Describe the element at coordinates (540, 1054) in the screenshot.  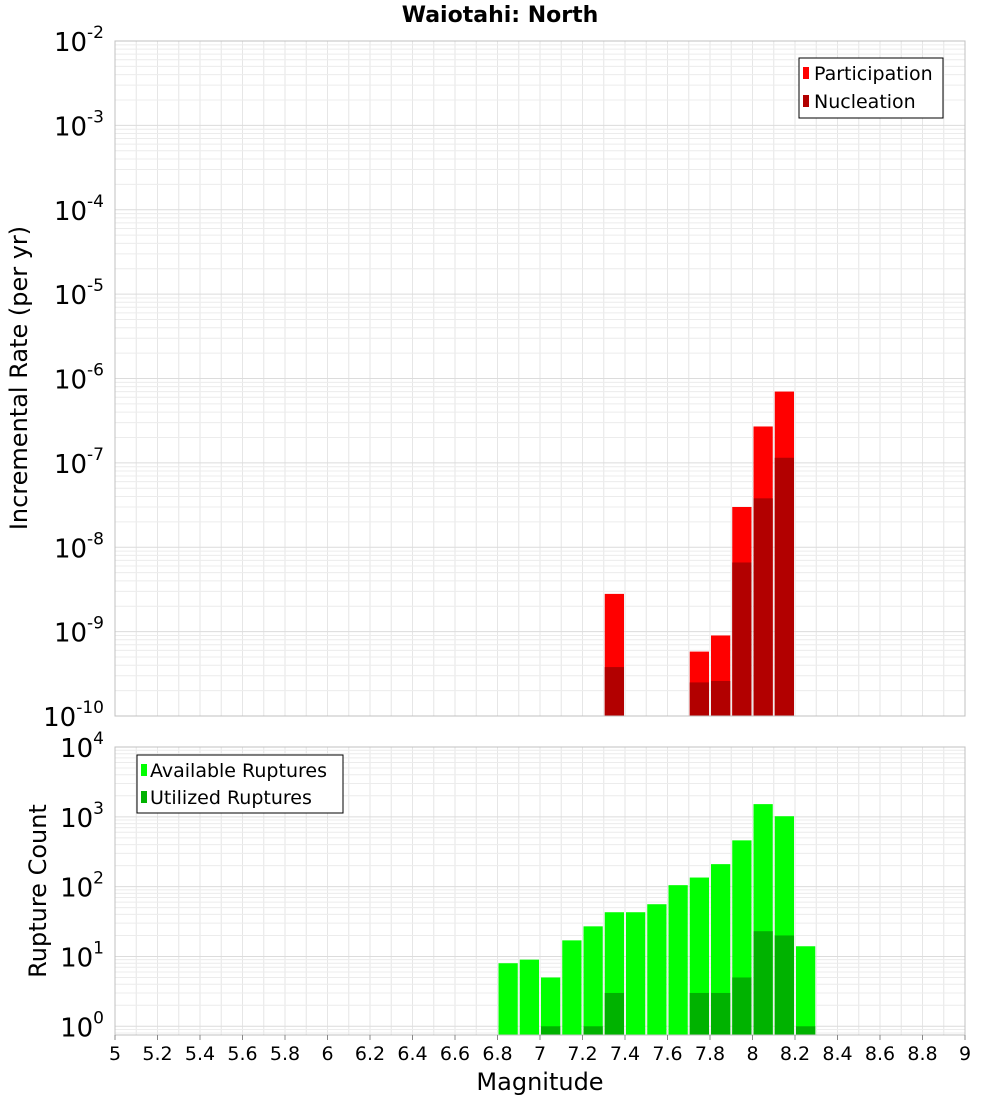
I see `x-tick-label: 7` at that location.